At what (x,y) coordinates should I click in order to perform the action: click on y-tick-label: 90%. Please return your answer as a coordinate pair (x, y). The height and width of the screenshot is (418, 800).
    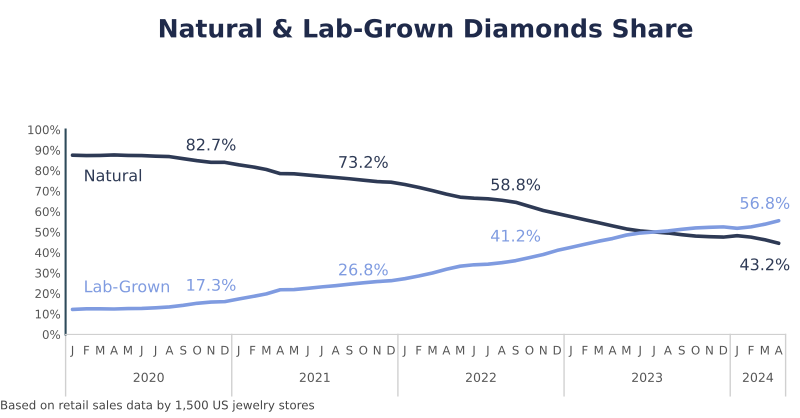
    Looking at the image, I should click on (47, 150).